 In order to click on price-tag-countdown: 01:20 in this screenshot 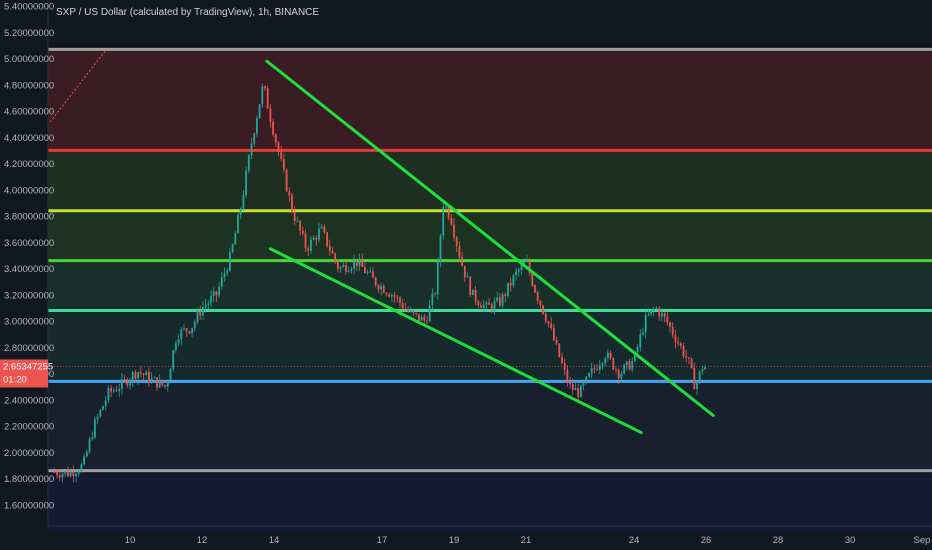, I will do `click(15, 379)`.